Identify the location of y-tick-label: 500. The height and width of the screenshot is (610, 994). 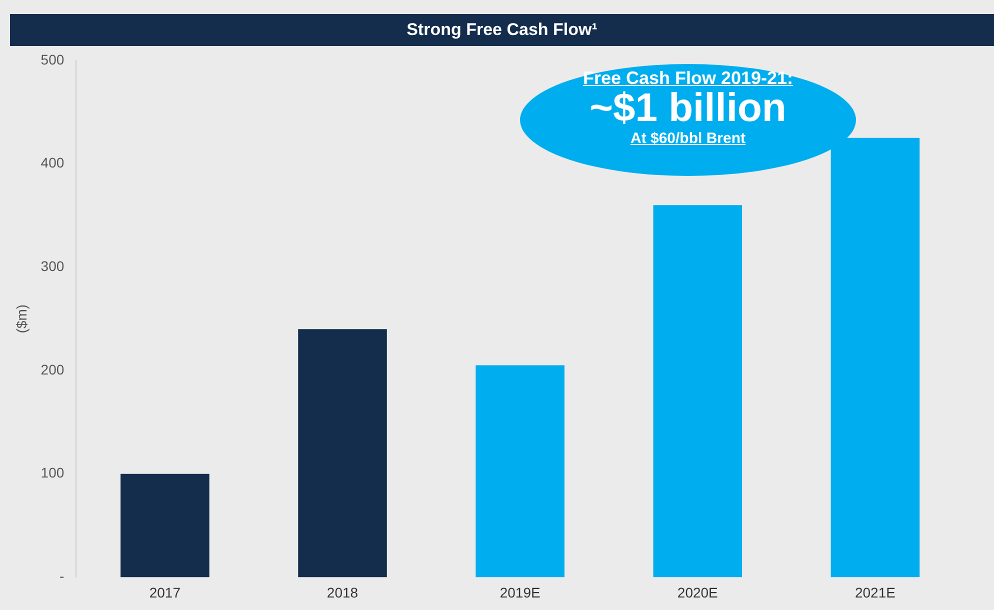
(52, 59).